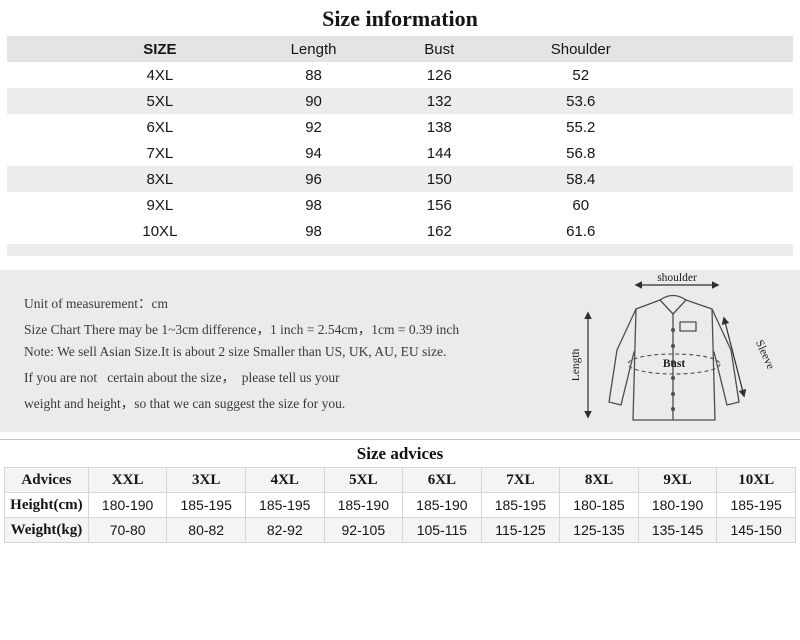 This screenshot has width=800, height=640. What do you see at coordinates (577, 364) in the screenshot?
I see `length-label: Length` at bounding box center [577, 364].